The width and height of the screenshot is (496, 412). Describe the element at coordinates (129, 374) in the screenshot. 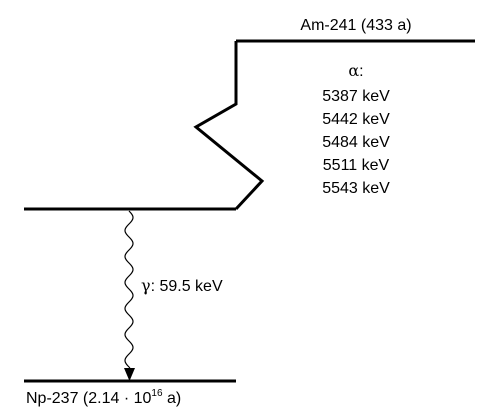

I see `gamma-arrowhead` at that location.